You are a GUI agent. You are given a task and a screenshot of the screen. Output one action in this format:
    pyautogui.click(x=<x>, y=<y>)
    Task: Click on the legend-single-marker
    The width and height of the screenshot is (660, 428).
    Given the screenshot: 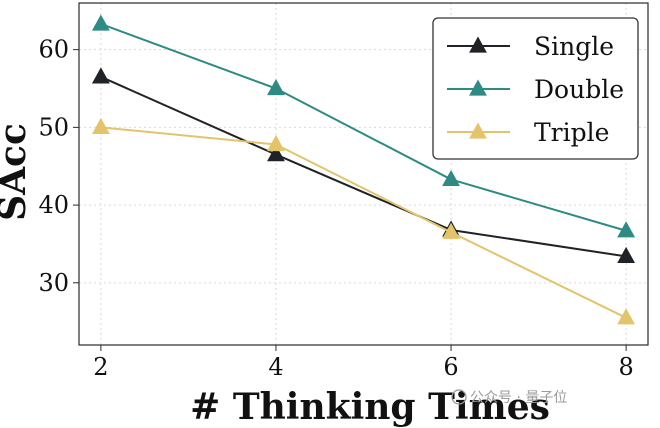 What is the action you would take?
    pyautogui.click(x=478, y=44)
    